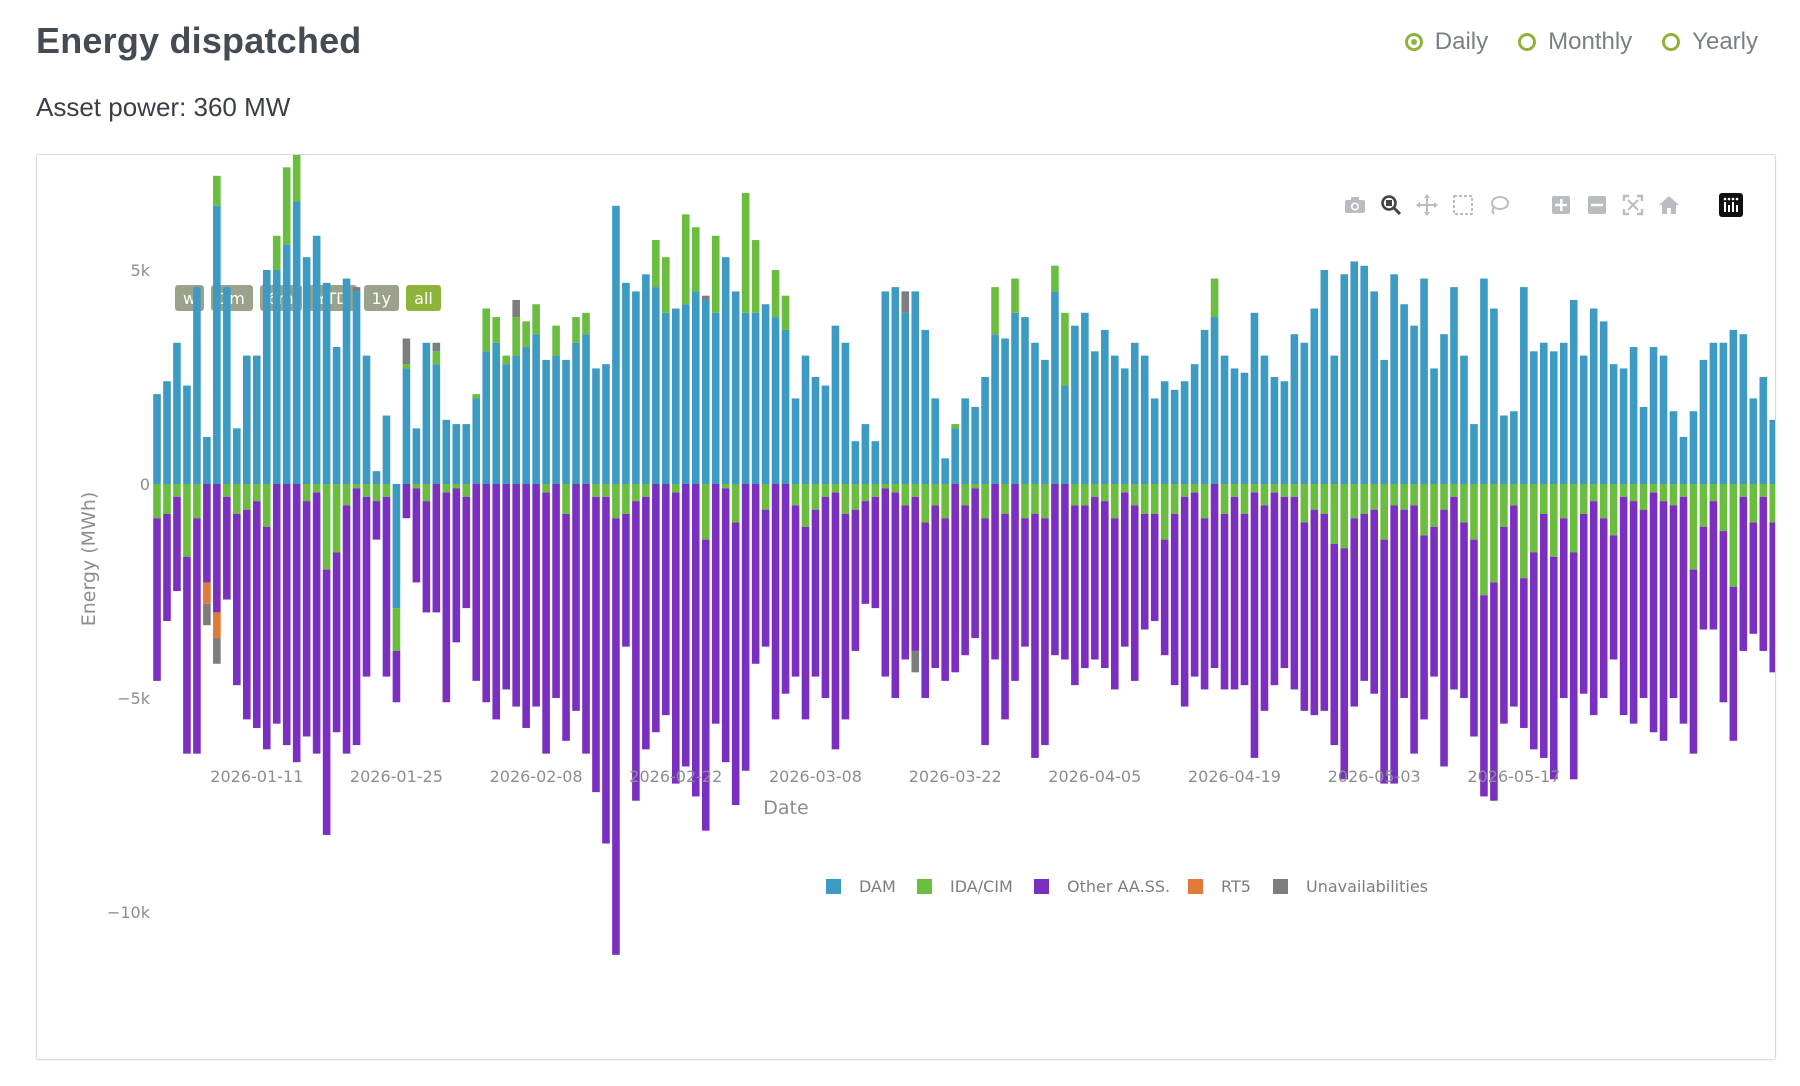 Image resolution: width=1800 pixels, height=1086 pixels. Describe the element at coordinates (1350, 886) in the screenshot. I see `legend-item-unavailabilities: Unavailabilities` at that location.